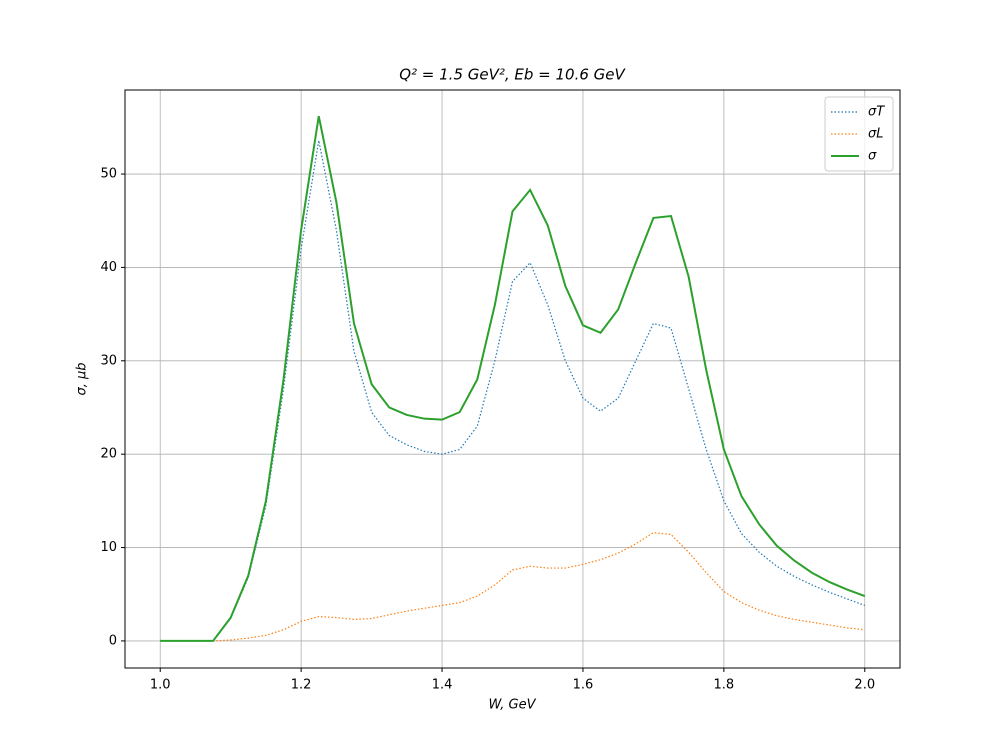 The height and width of the screenshot is (754, 1000). What do you see at coordinates (442, 685) in the screenshot?
I see `x-tick-label: 1.4` at bounding box center [442, 685].